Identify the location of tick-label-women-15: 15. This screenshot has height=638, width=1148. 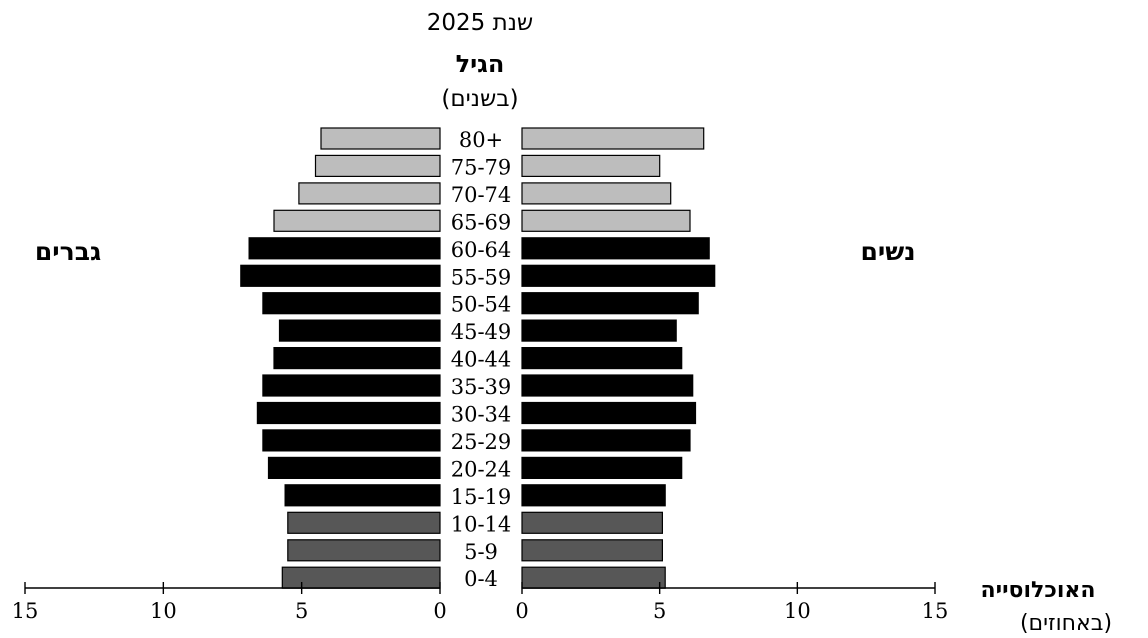
(935, 611).